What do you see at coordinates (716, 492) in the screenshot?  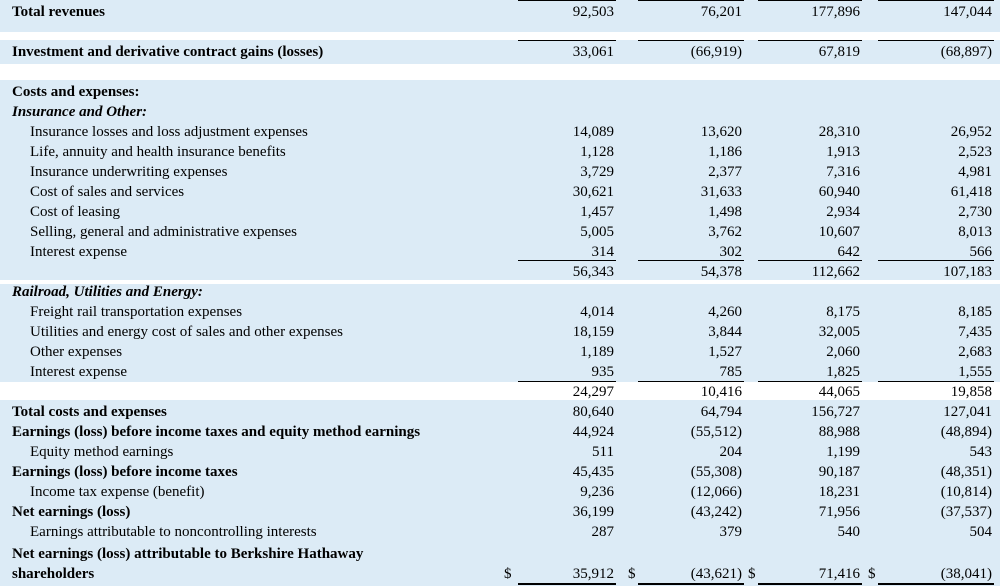 I see `cell-value: (12,066)` at bounding box center [716, 492].